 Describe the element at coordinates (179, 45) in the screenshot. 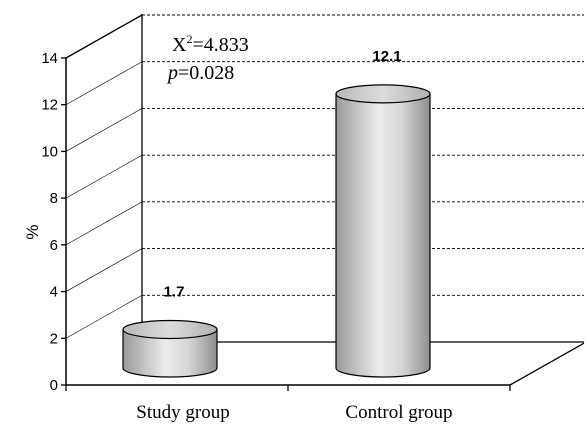

I see `chi-square-symbol: X` at that location.